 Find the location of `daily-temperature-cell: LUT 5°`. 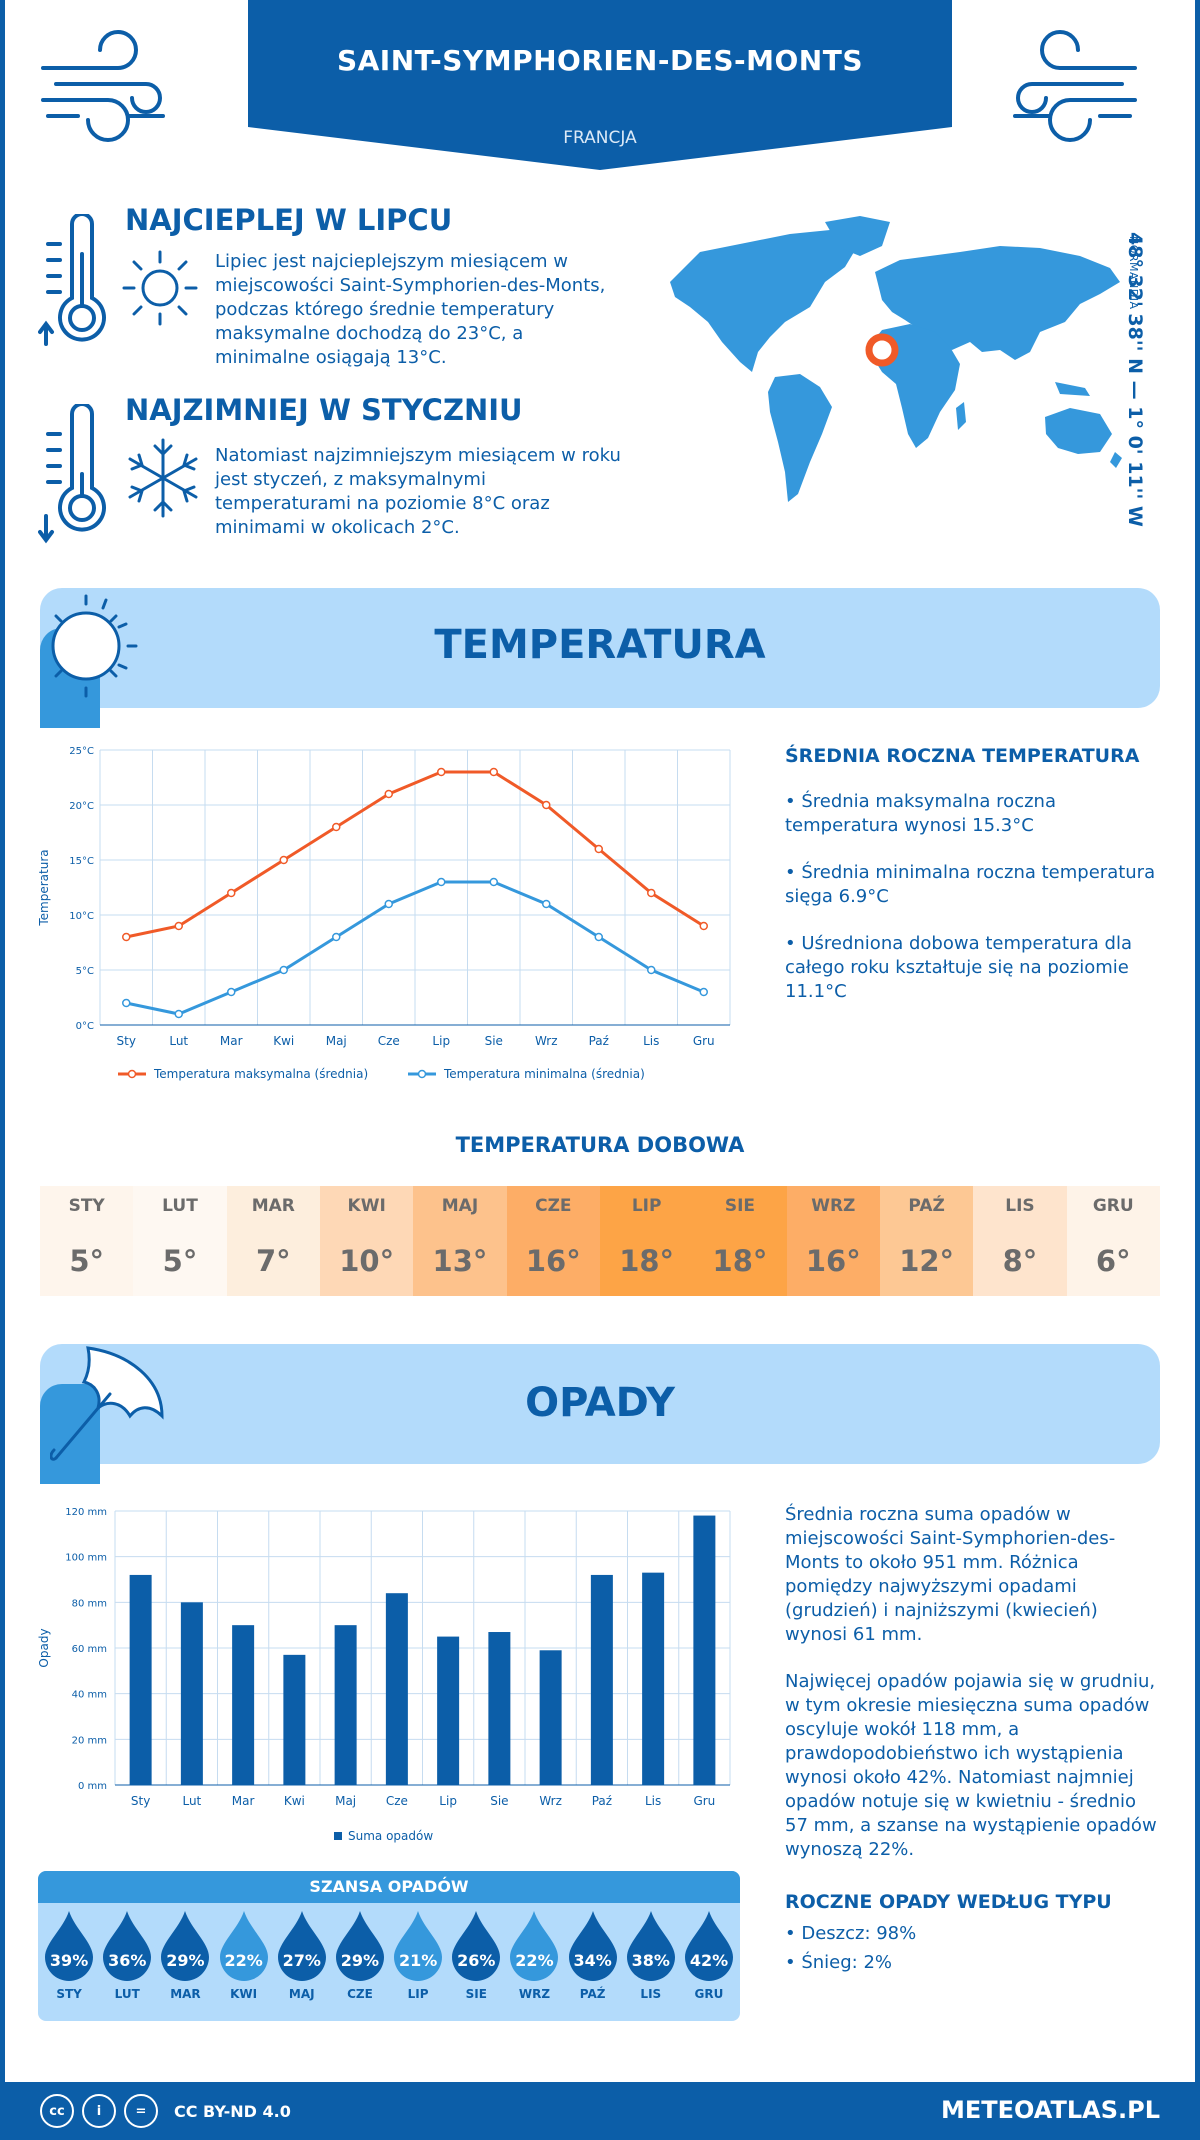

daily-temperature-cell: LUT 5° is located at coordinates (180, 1241).